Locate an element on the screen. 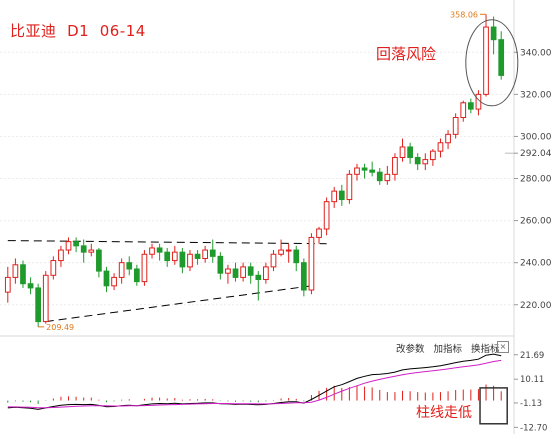 Image resolution: width=554 pixels, height=438 pixels. chart-title: 比亚迪 D1 06-14 is located at coordinates (78, 30).